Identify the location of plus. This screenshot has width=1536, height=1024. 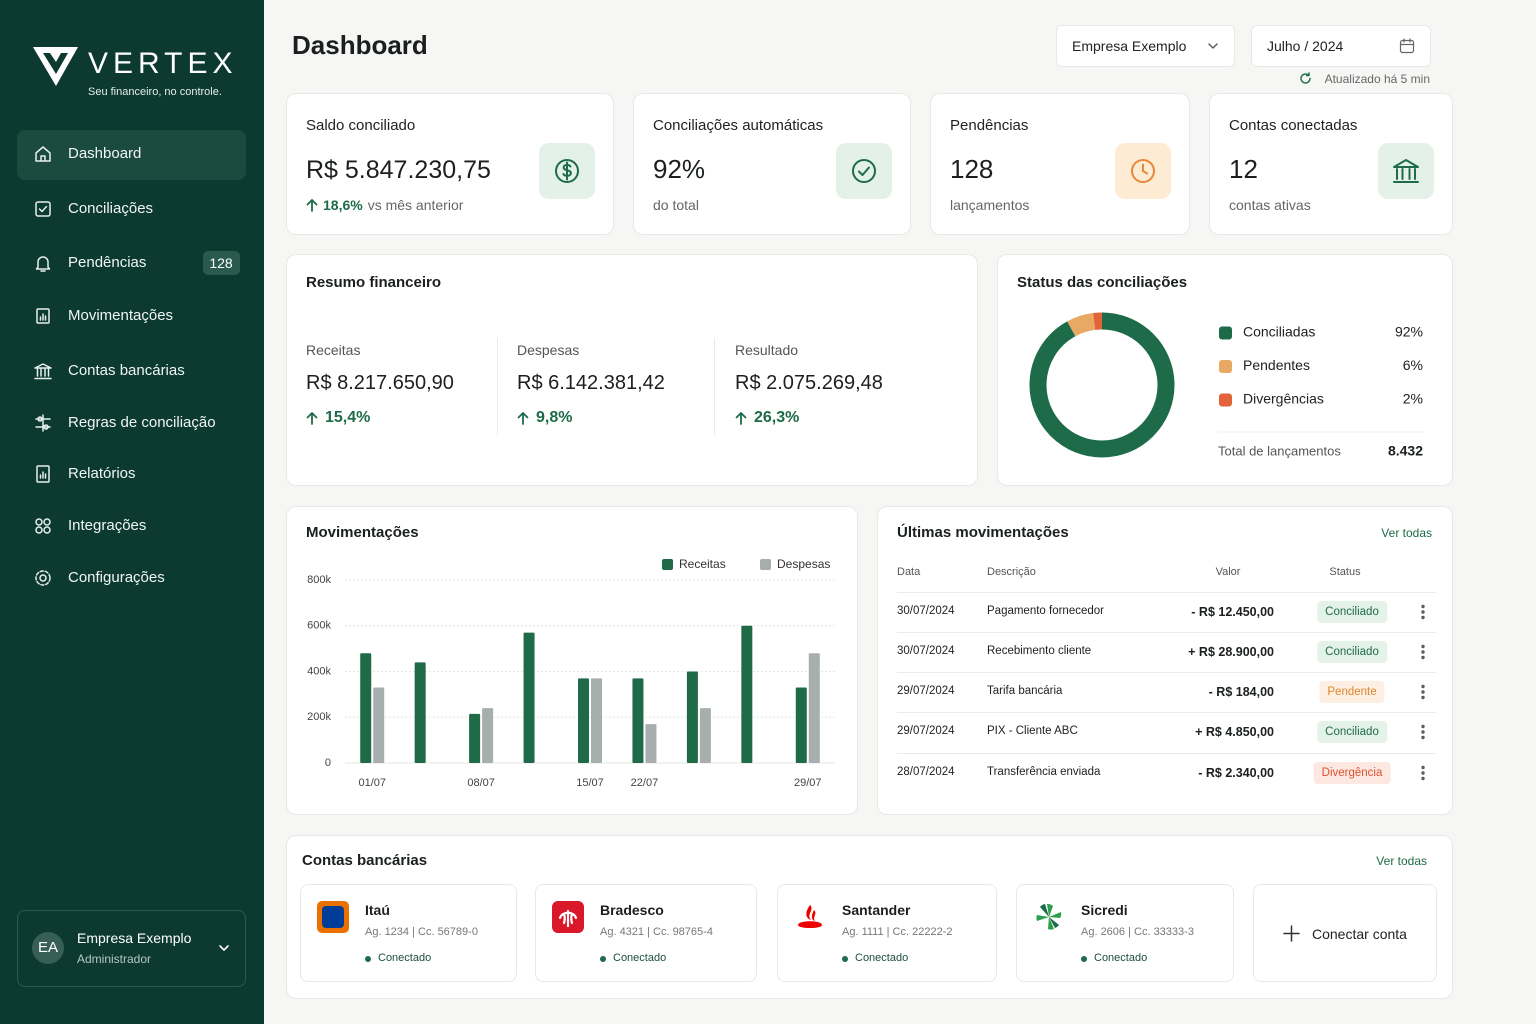
(1291, 933).